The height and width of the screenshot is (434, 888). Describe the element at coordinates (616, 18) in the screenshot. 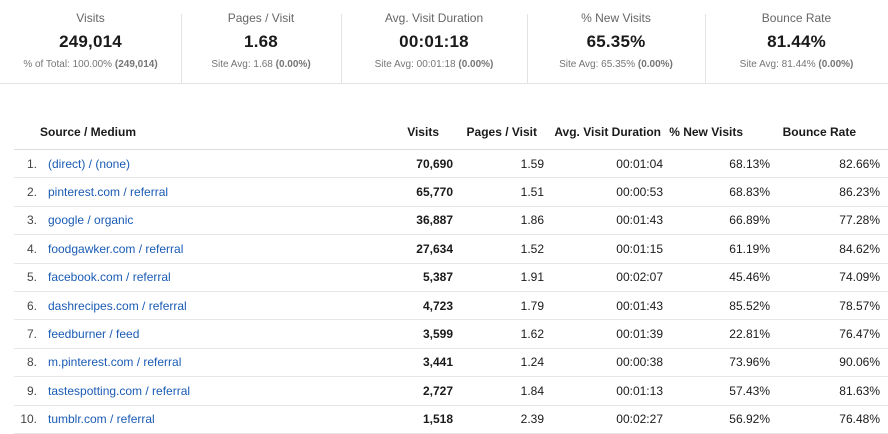

I see `scorecard-label: % New Visits` at that location.